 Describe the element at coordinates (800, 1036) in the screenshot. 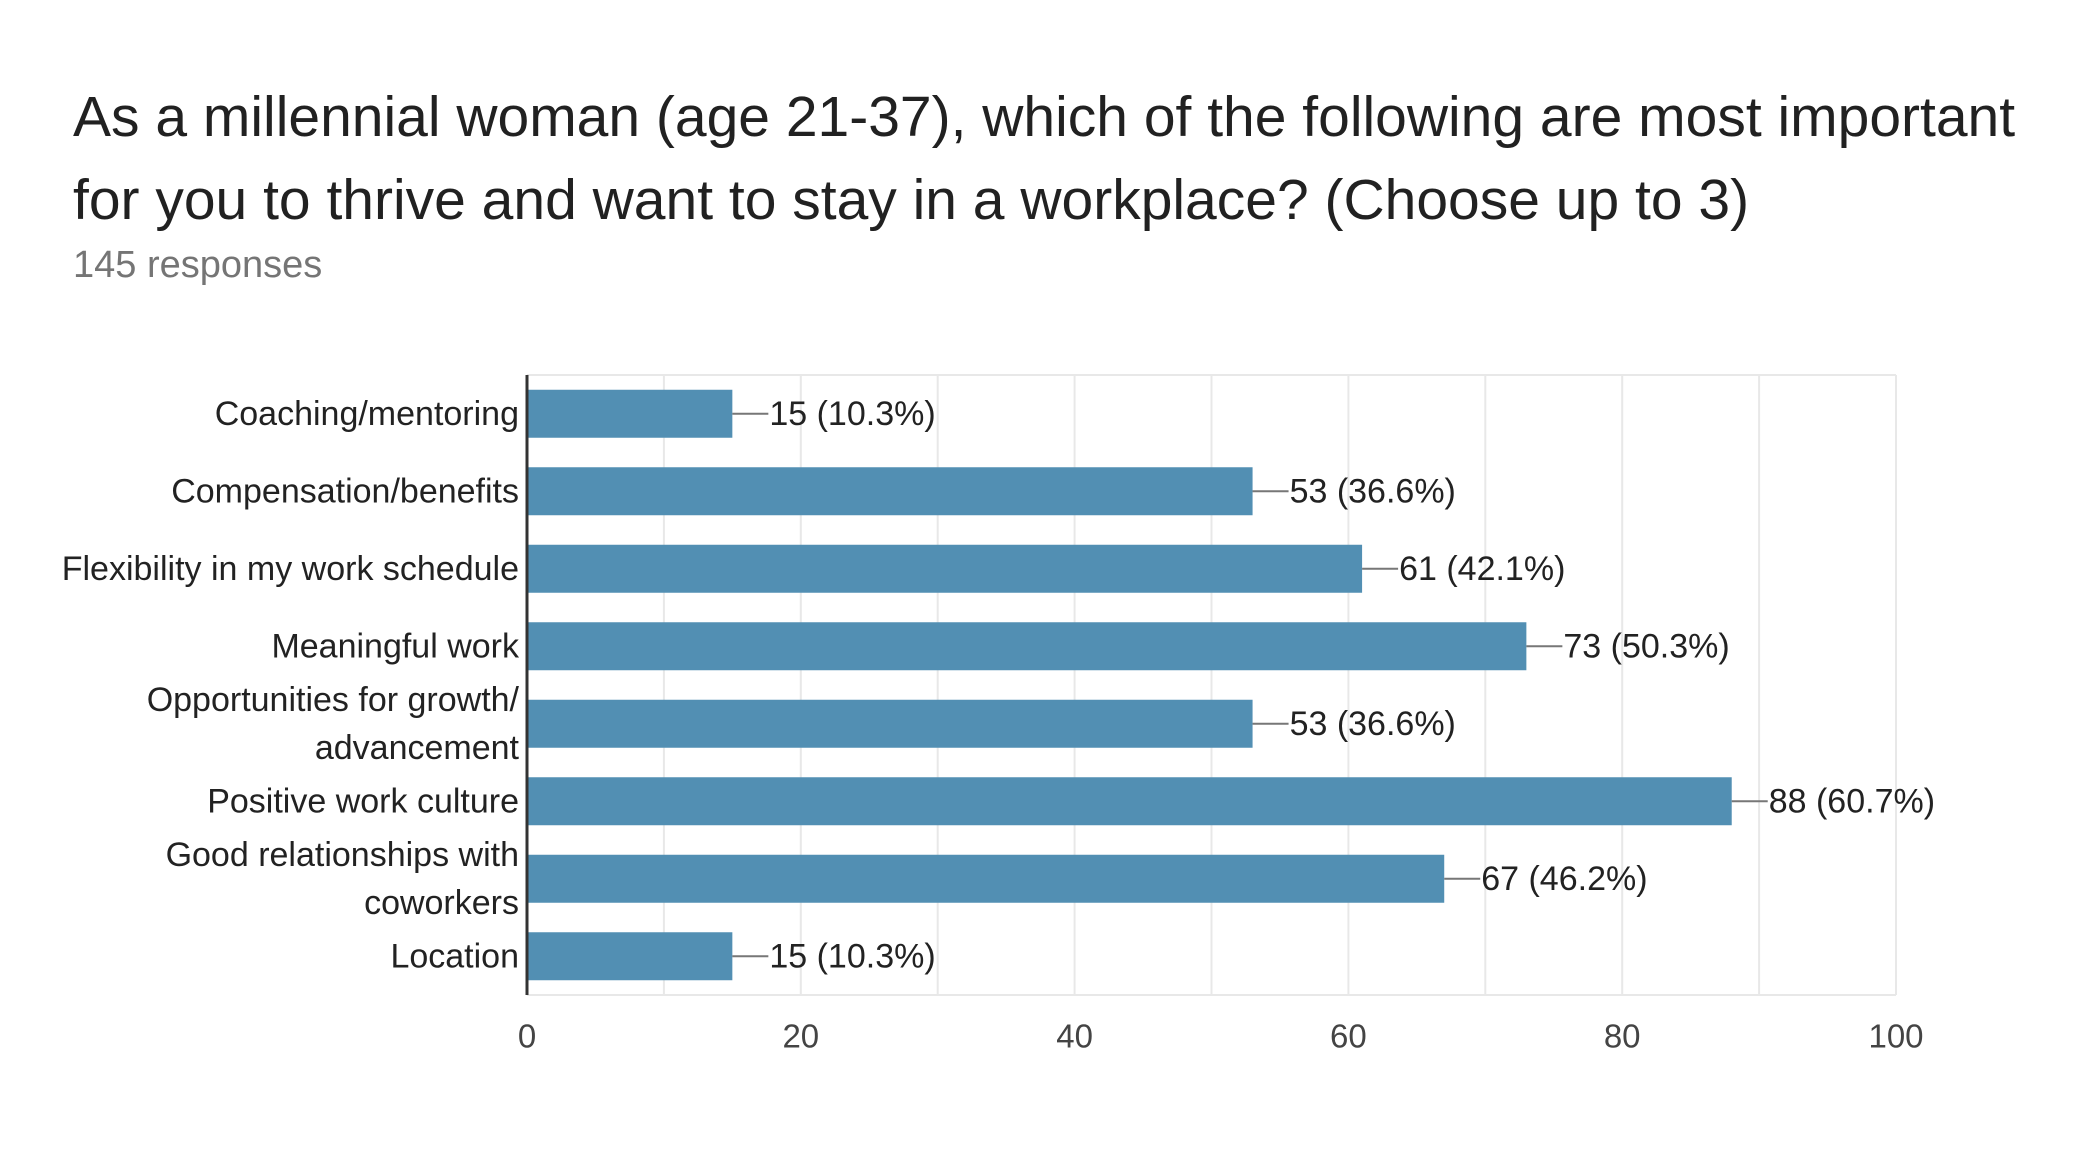

I see `x-tick-label: 20` at that location.